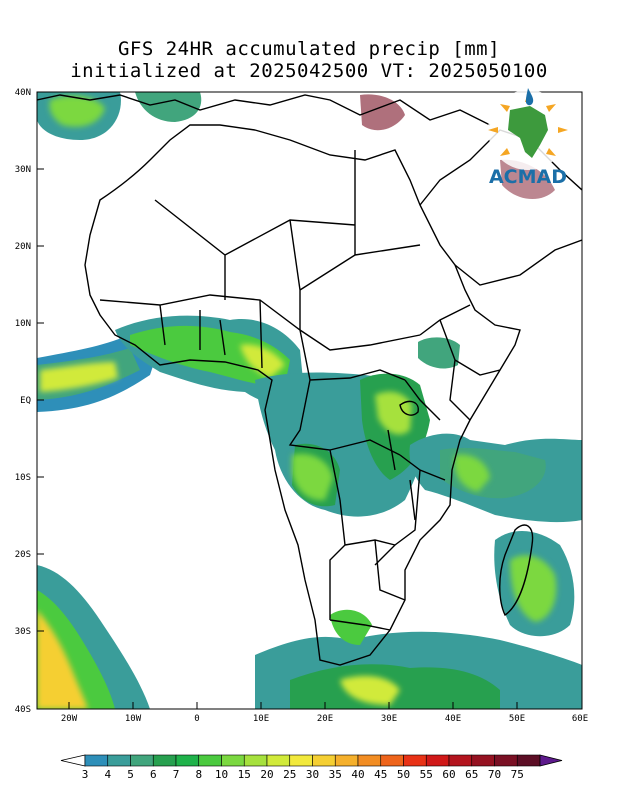 Image resolution: width=618 pixels, height=800 pixels. I want to click on colorbar-tick-label: 7, so click(176, 774).